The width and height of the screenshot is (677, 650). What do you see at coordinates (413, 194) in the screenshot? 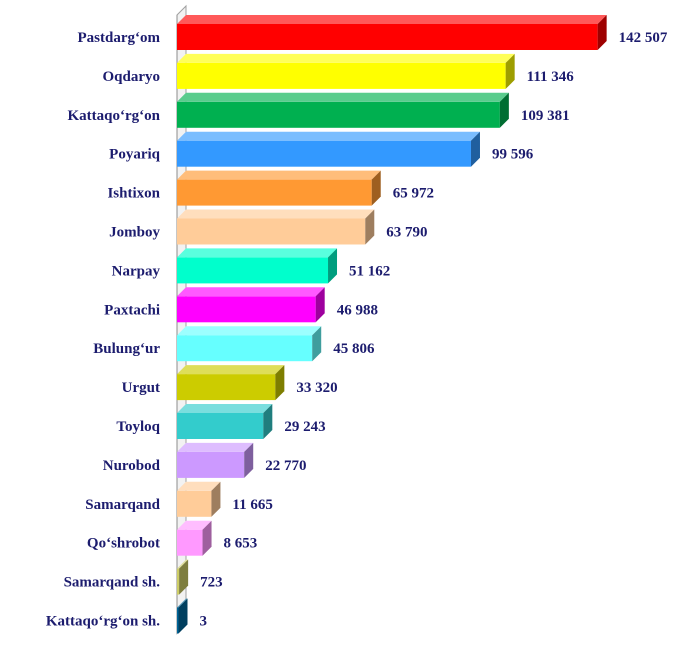
I see `value-label: 65 972` at bounding box center [413, 194].